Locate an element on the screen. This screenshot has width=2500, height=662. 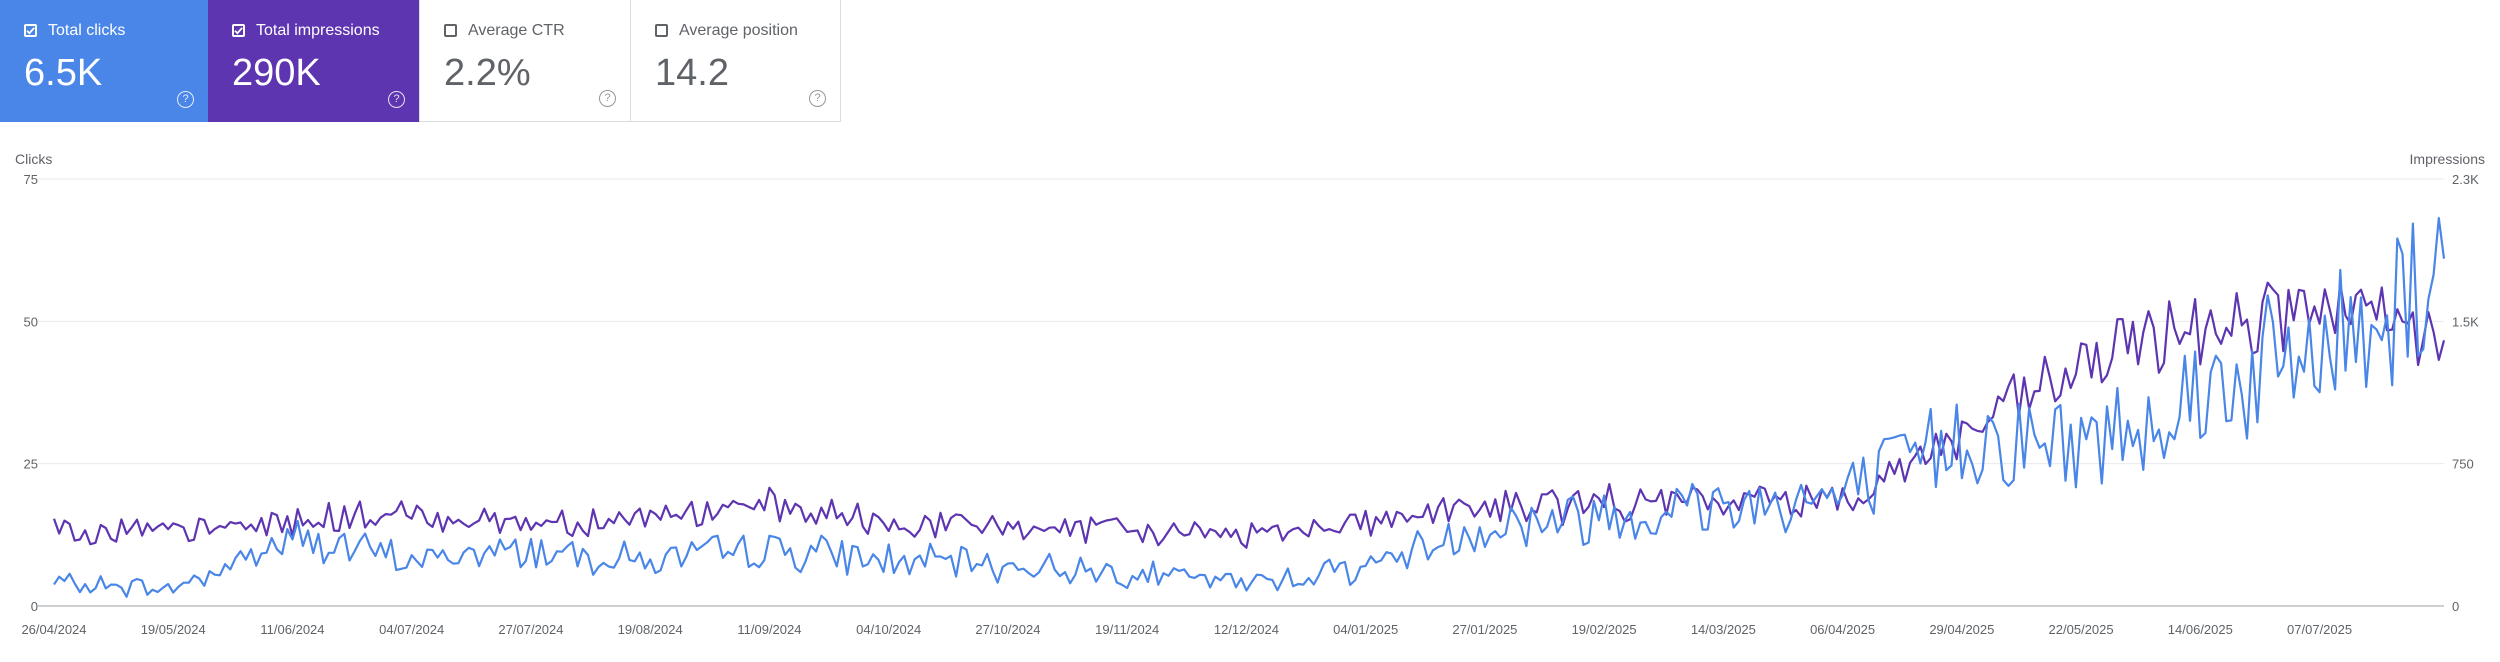
right-axis-tick-label: 2.3K is located at coordinates (2465, 179).